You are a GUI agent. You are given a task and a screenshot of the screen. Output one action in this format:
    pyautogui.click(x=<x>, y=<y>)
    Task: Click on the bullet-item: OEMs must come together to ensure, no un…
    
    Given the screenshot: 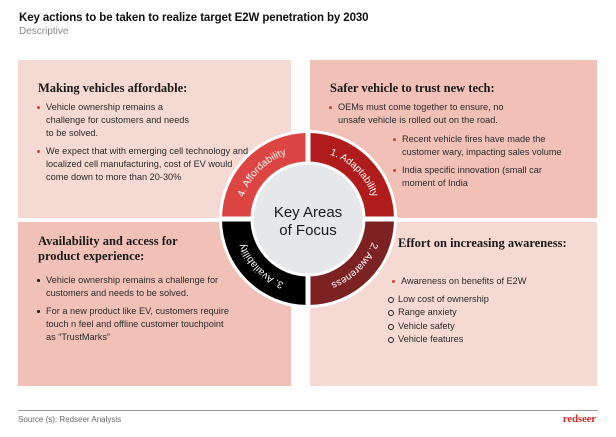 What is the action you would take?
    pyautogui.click(x=426, y=114)
    